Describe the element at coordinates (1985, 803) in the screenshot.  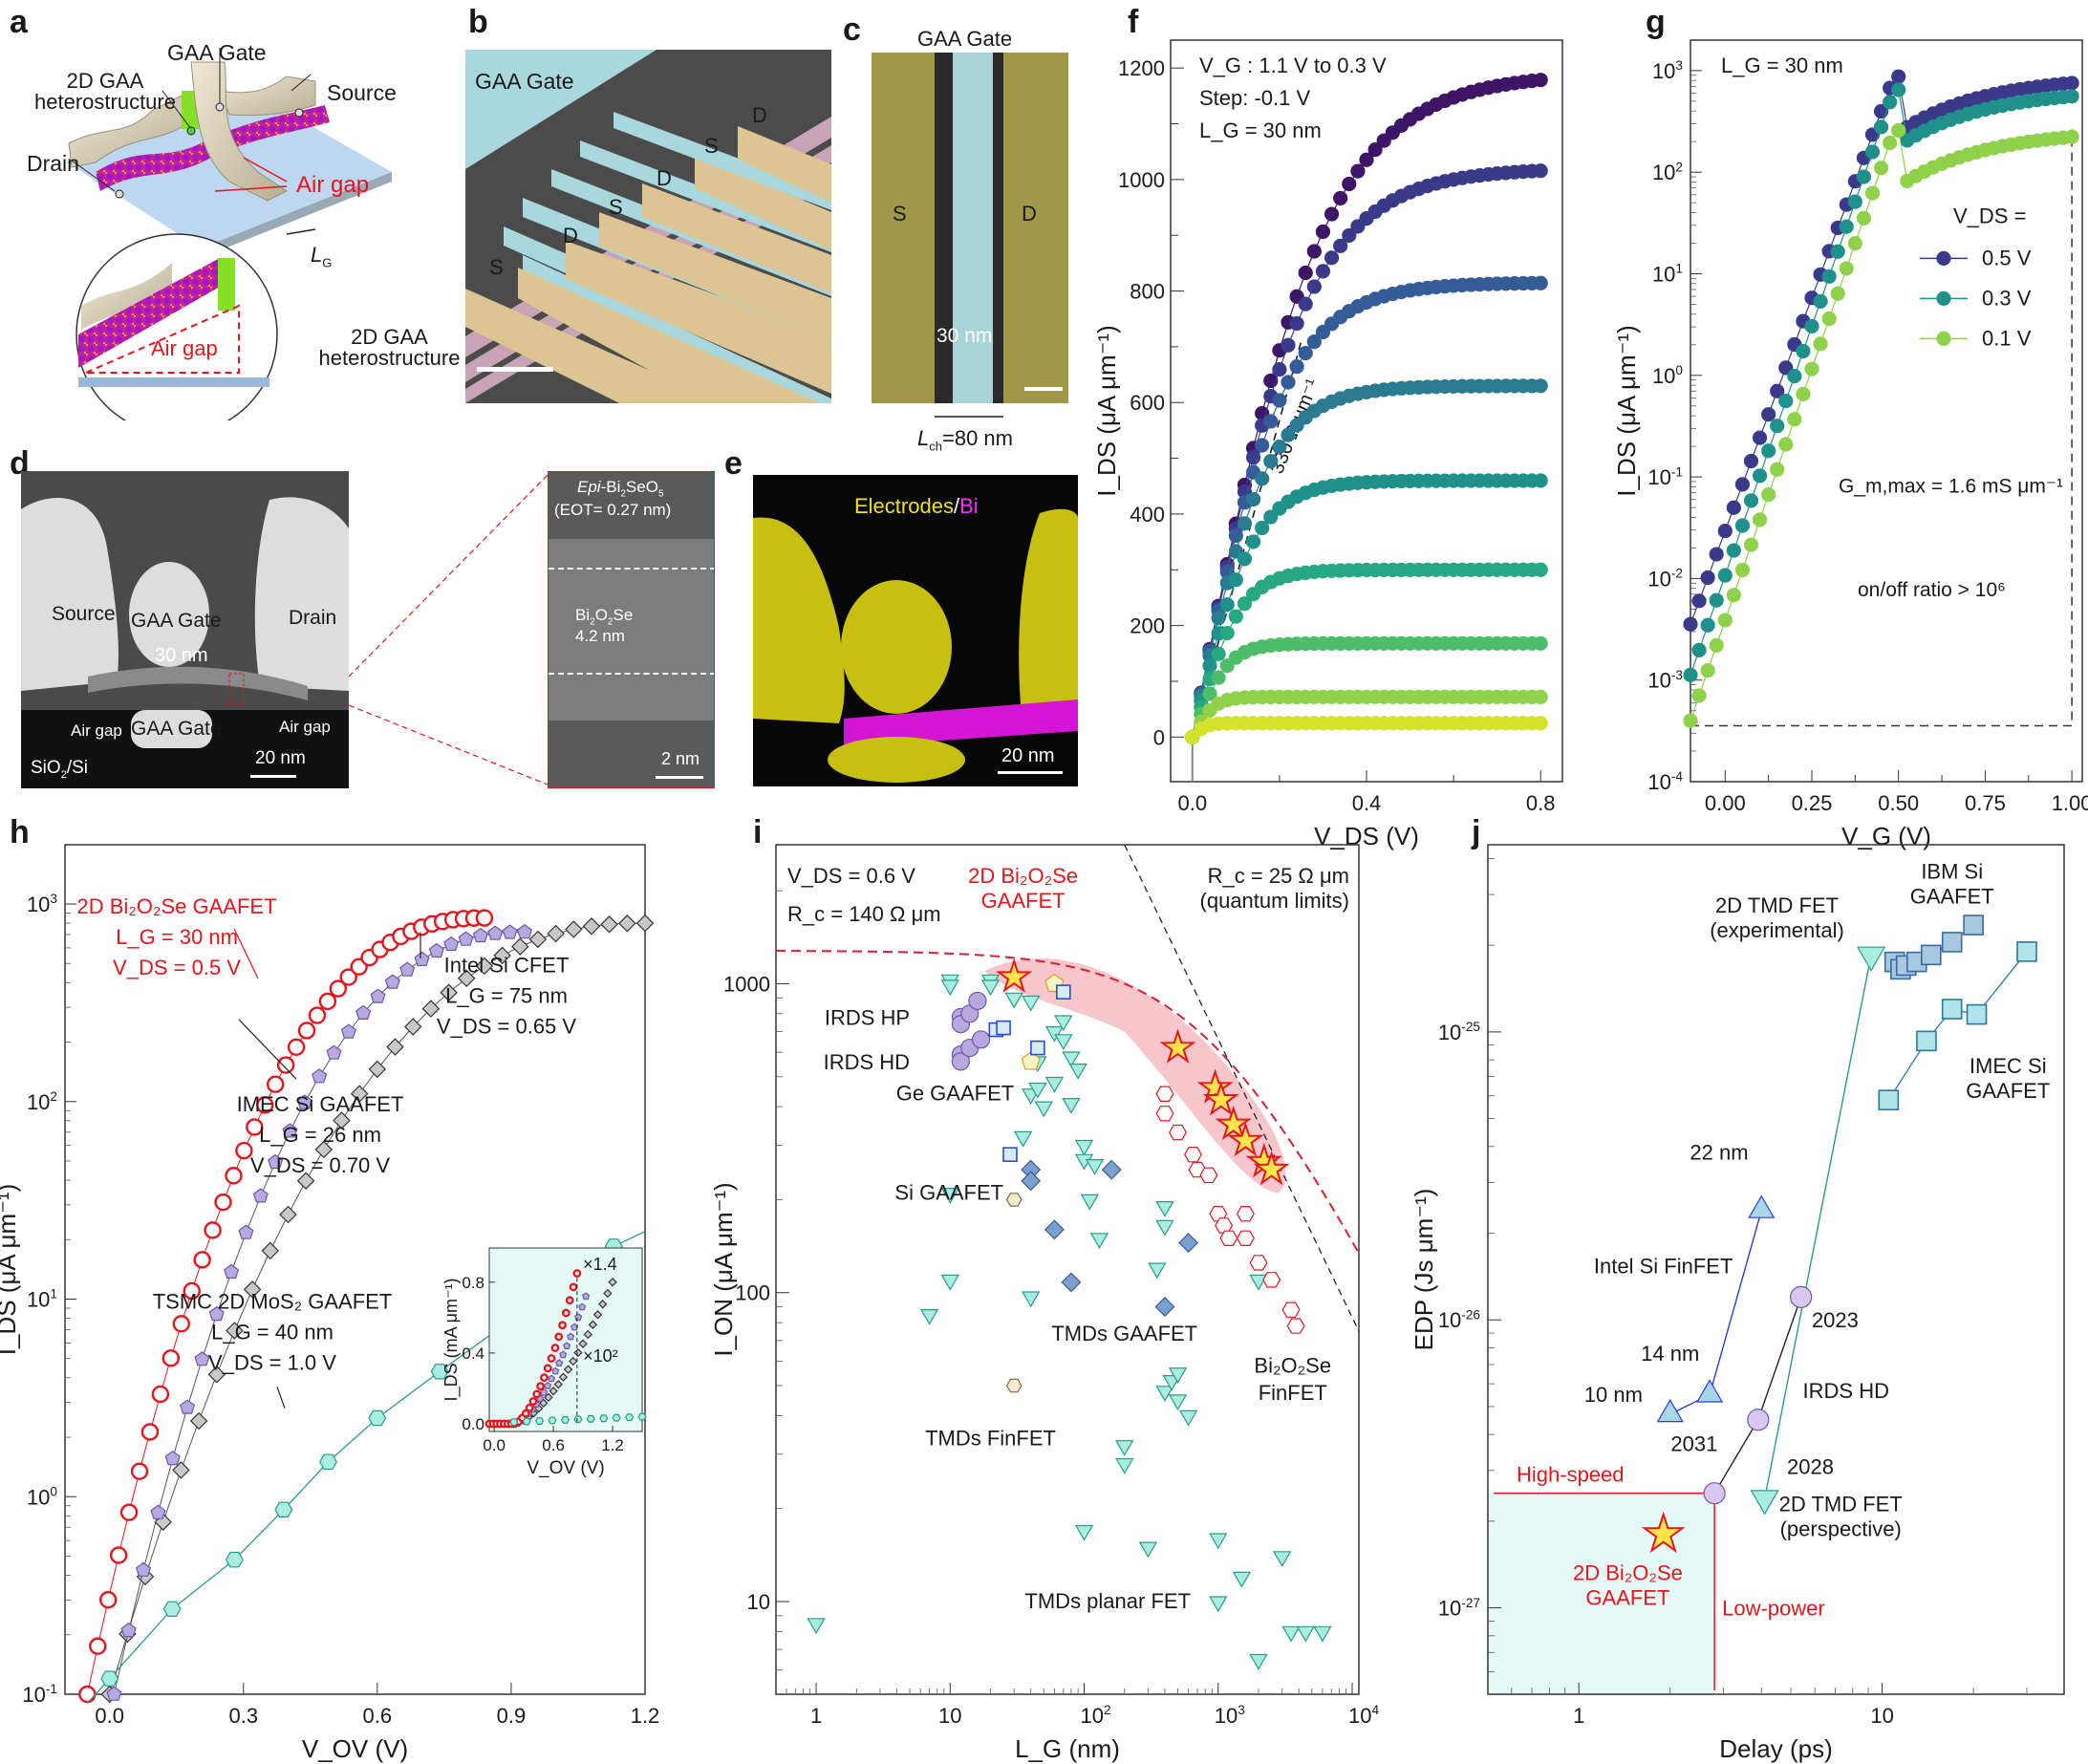
I see `x-tick-label: 0.75` at that location.